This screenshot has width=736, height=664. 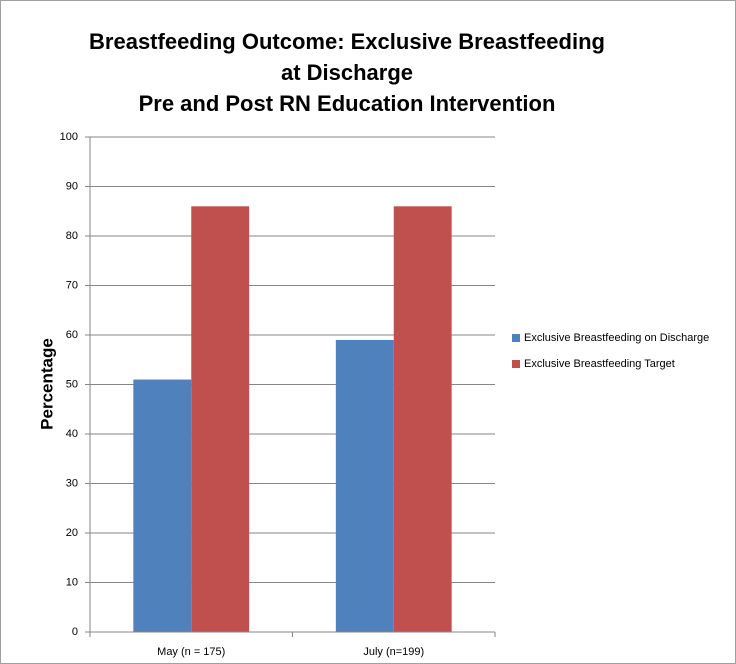 I want to click on x-tick-label: May (n = 175), so click(x=191, y=652).